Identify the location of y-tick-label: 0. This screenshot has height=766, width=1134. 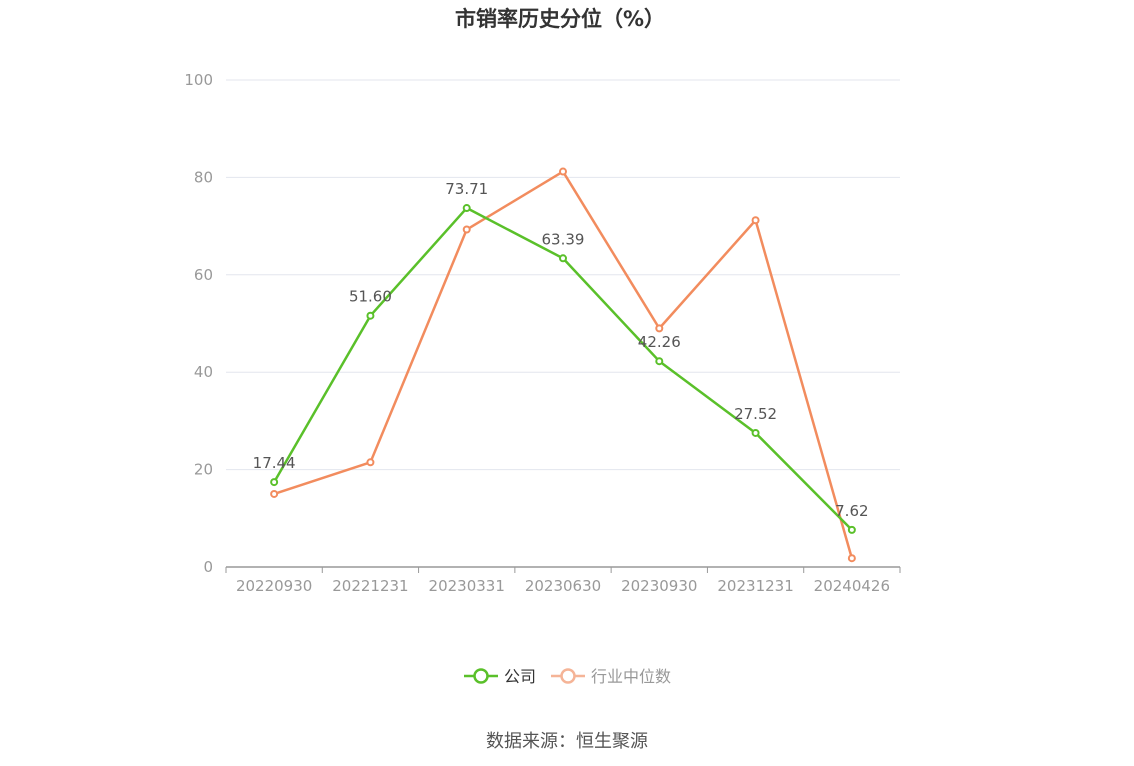
(208, 567).